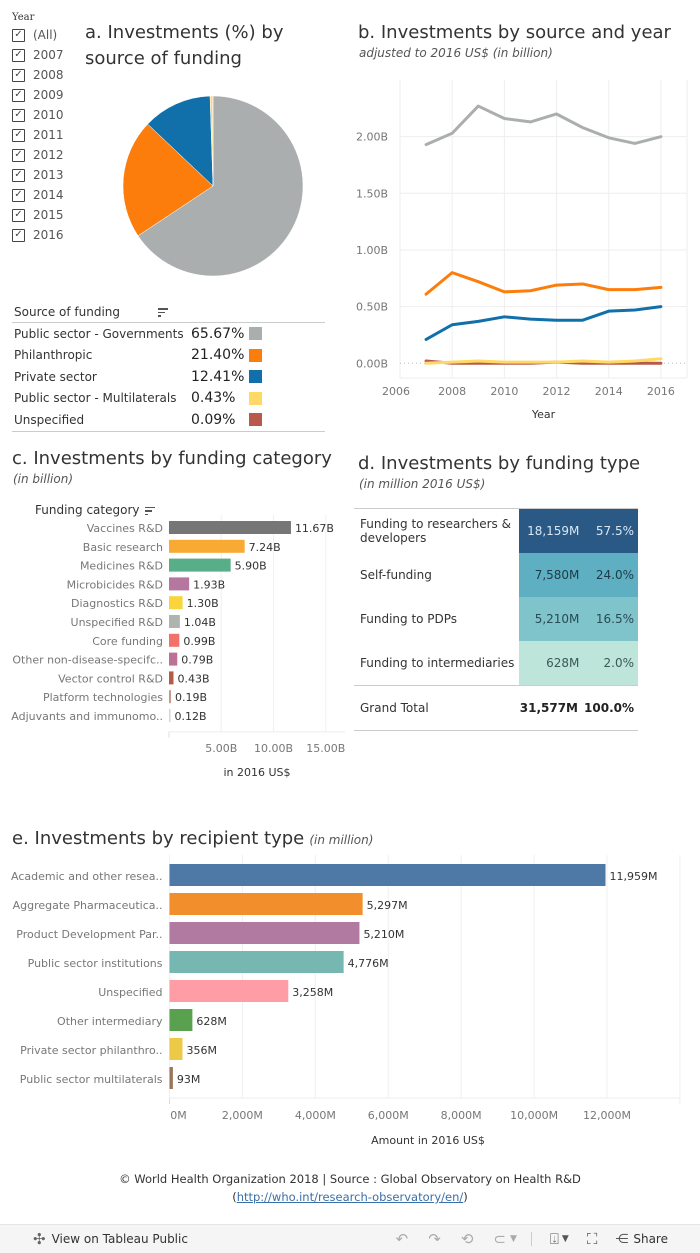 The image size is (700, 1253). What do you see at coordinates (89, 934) in the screenshot?
I see `category-label: Product Development Par..` at bounding box center [89, 934].